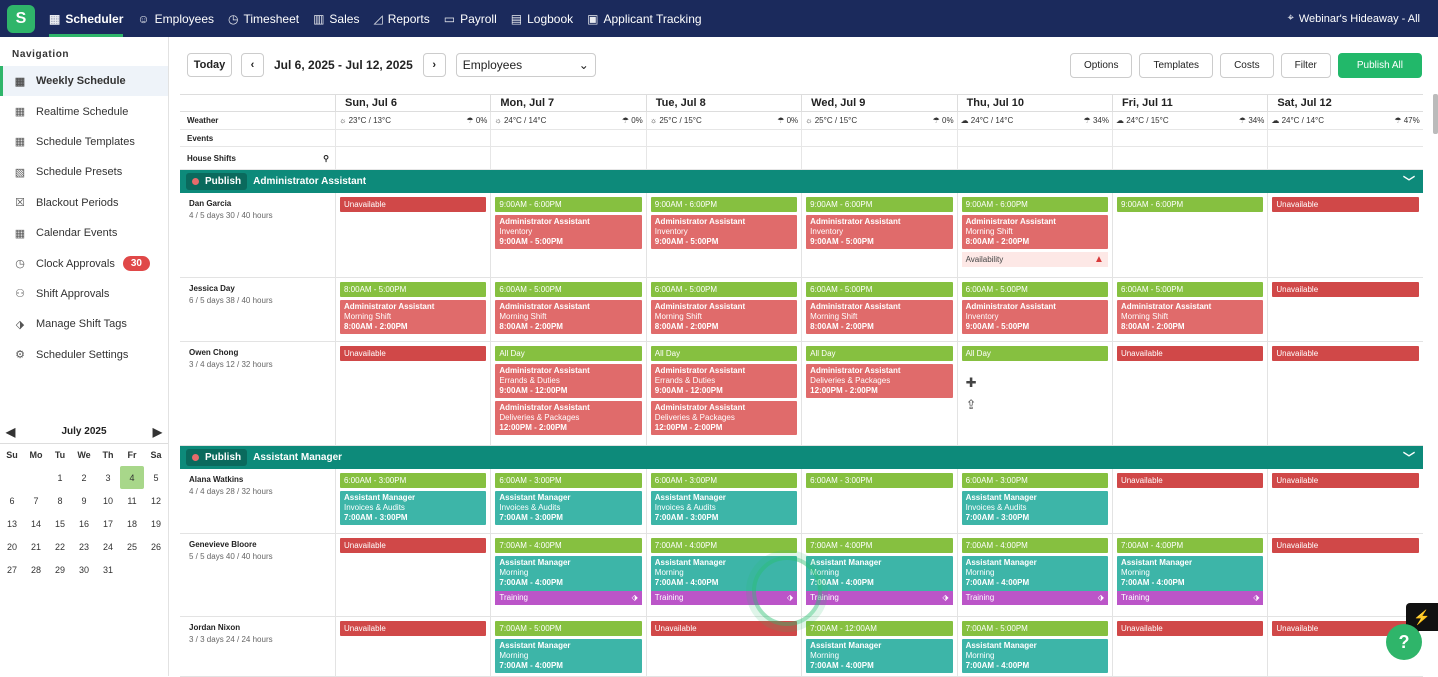  What do you see at coordinates (209, 65) in the screenshot?
I see `today-button: Today` at bounding box center [209, 65].